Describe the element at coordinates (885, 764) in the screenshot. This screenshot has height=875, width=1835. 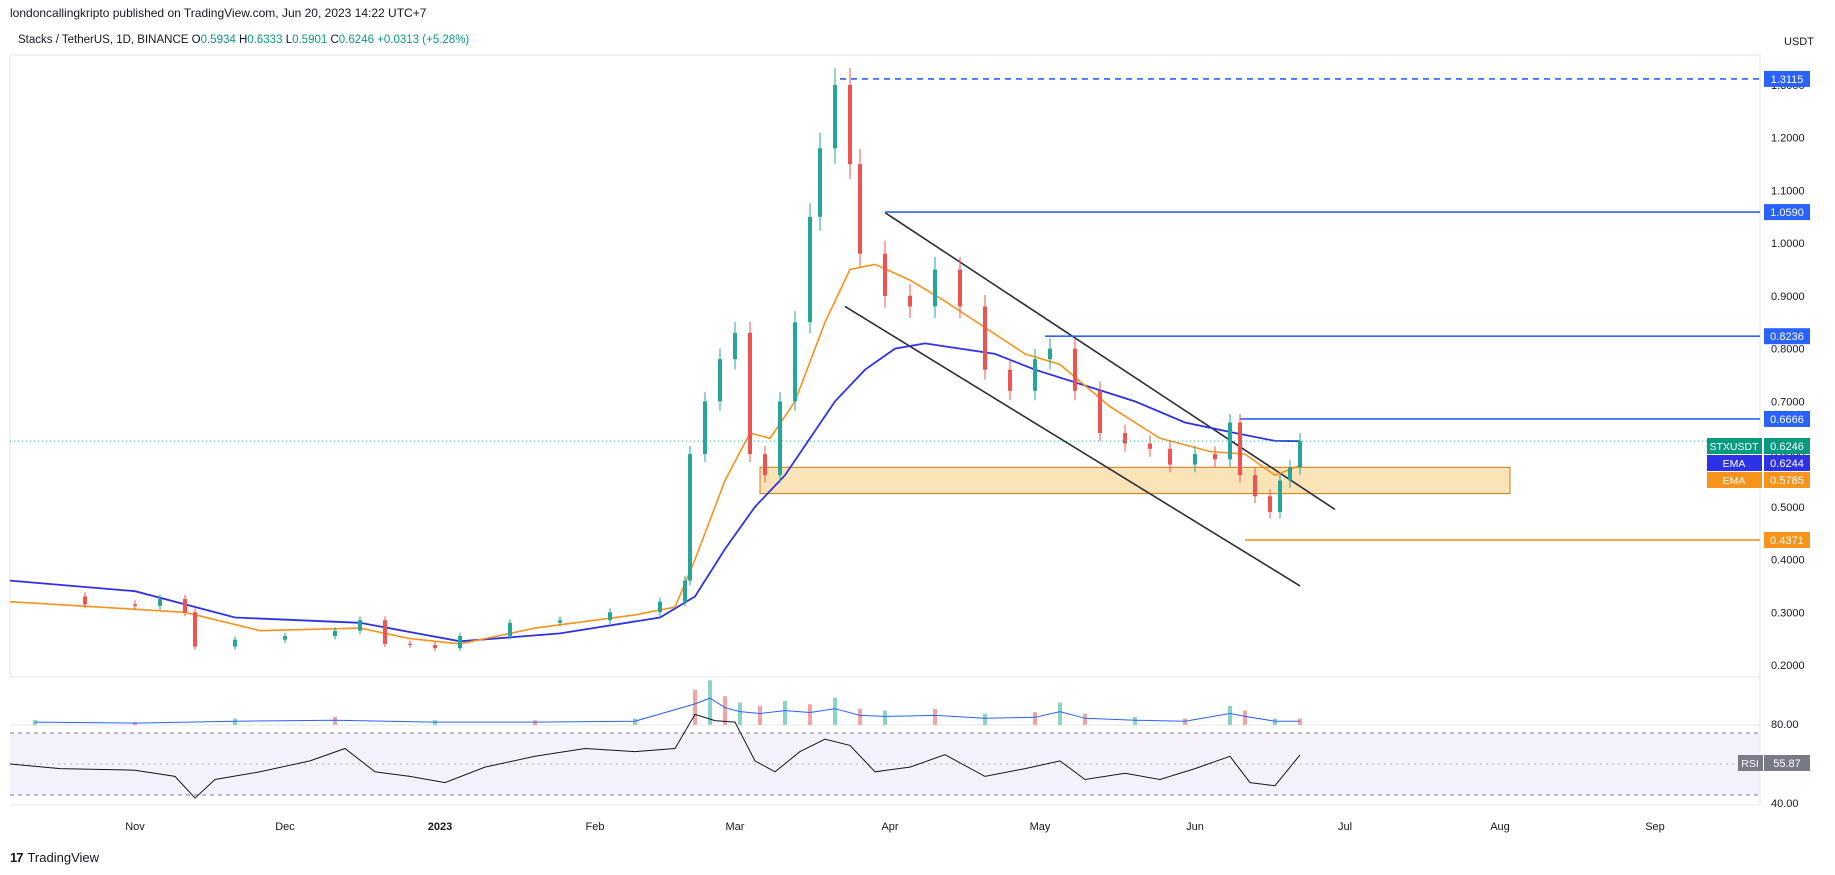
I see `rsi-band` at that location.